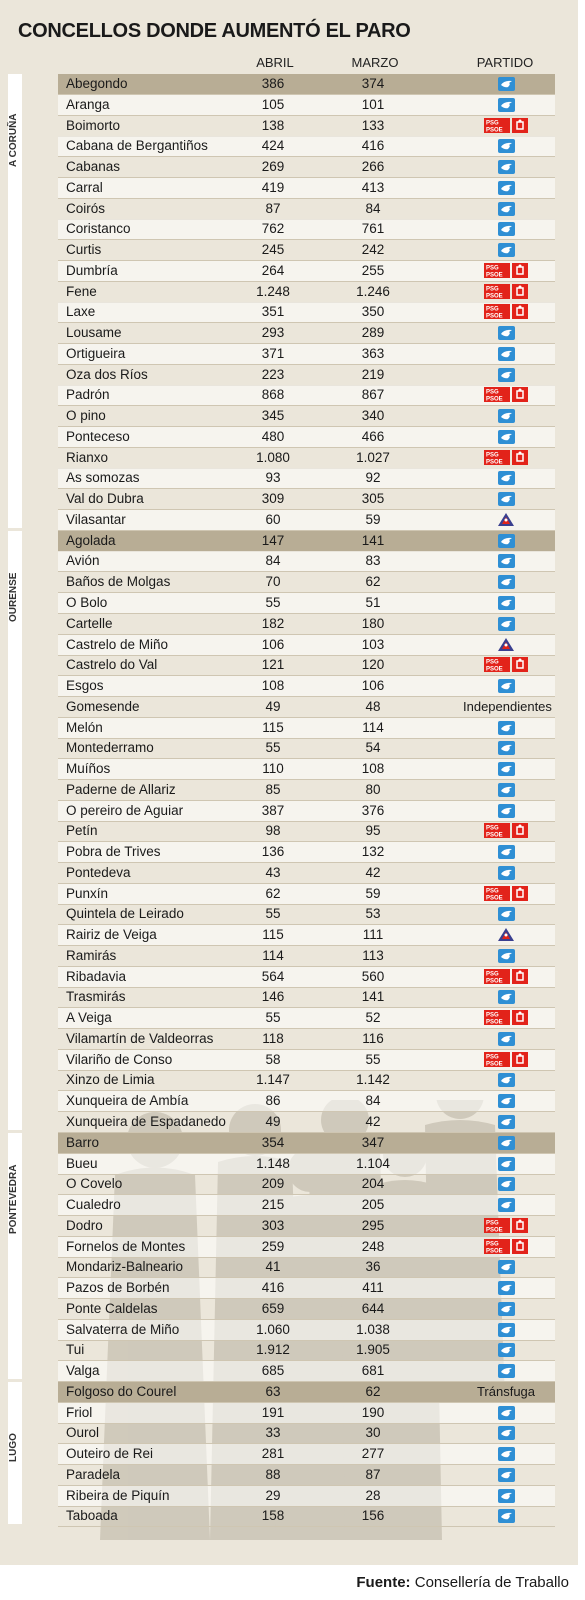 The image size is (585, 1600). I want to click on municipality-name: Paderne de Allariz, so click(121, 789).